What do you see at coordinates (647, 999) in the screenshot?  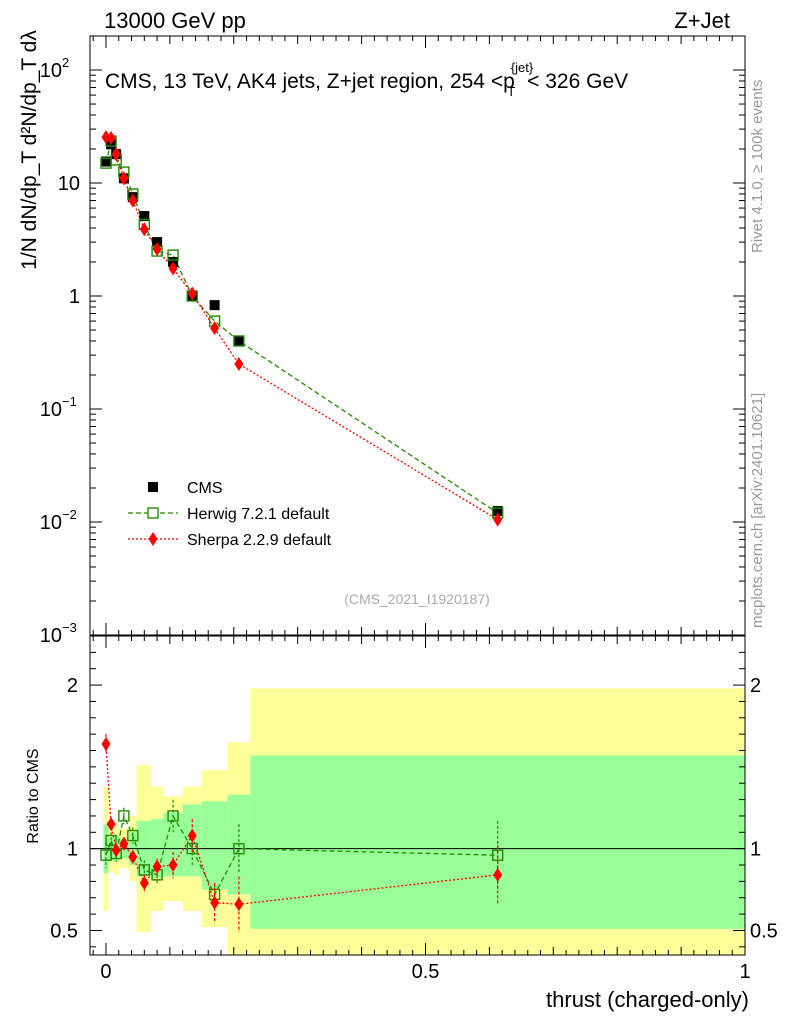 I see `x-axis-label: thrust (charged-only)` at bounding box center [647, 999].